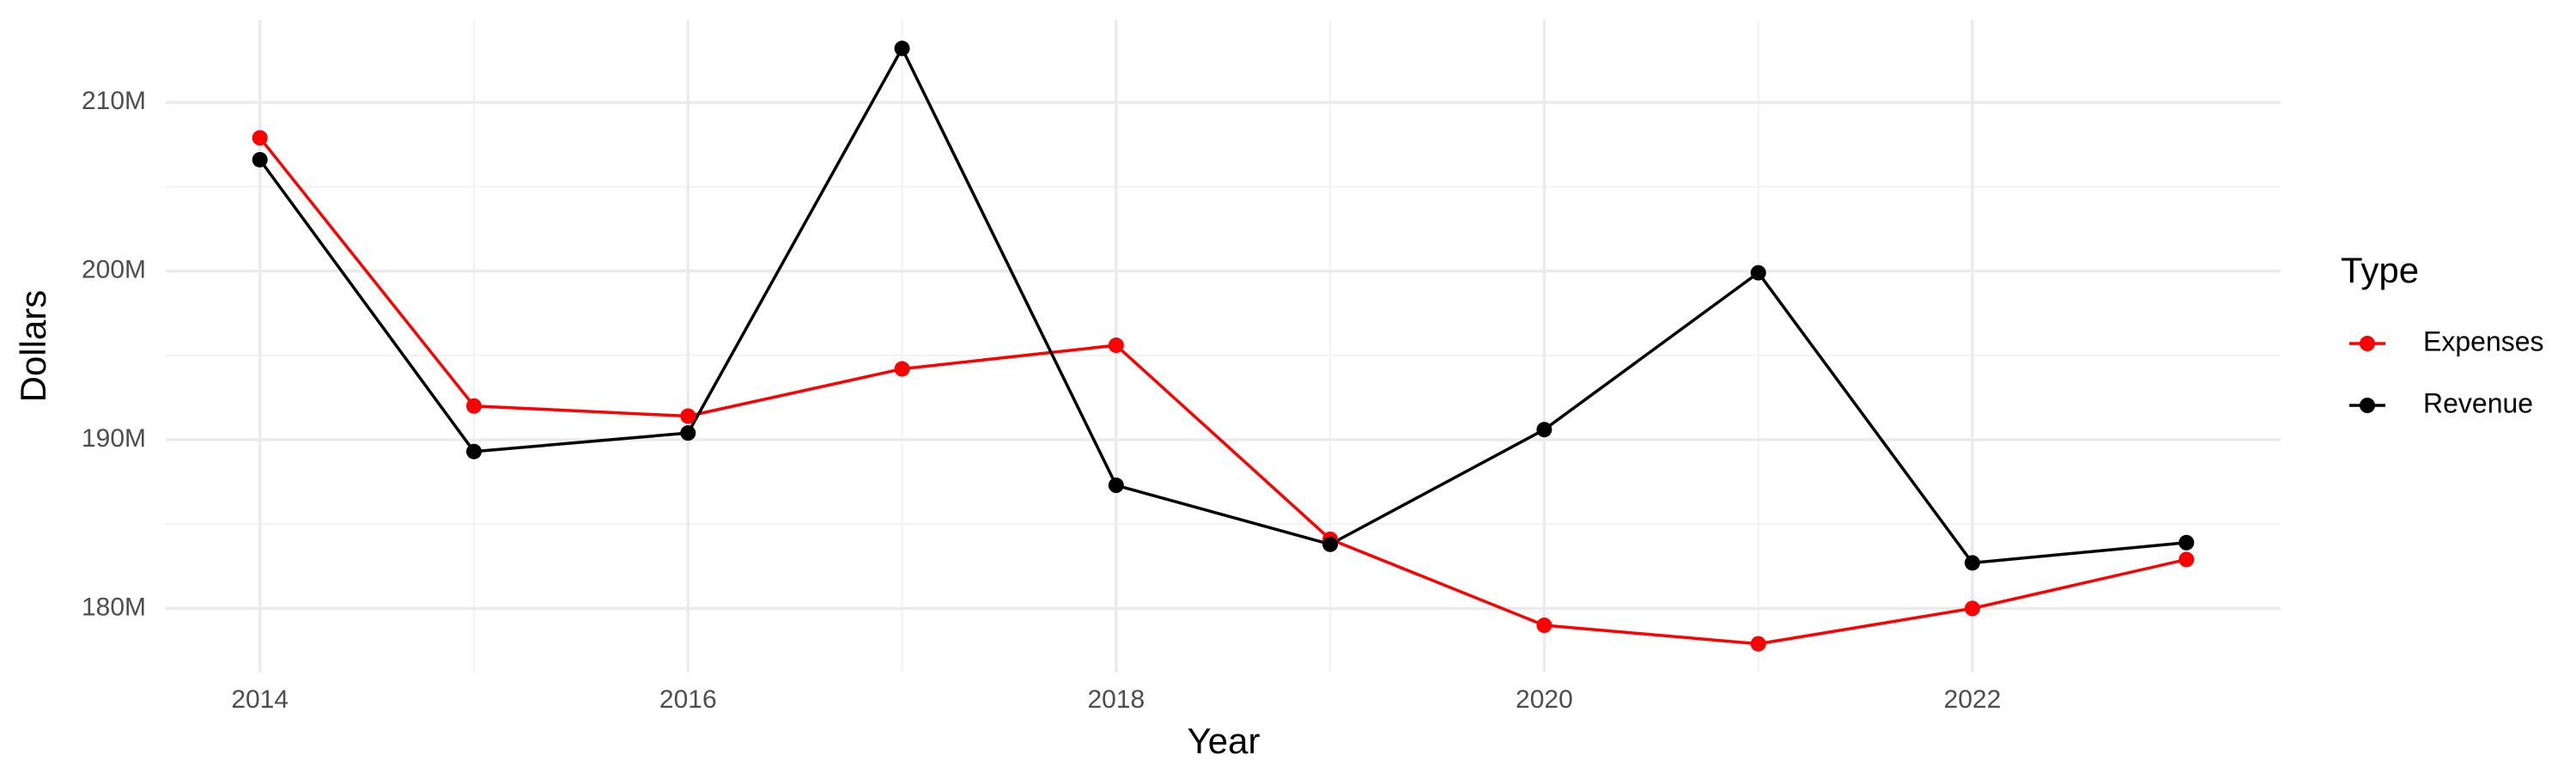  Describe the element at coordinates (114, 438) in the screenshot. I see `y-tick-label: 190M` at that location.